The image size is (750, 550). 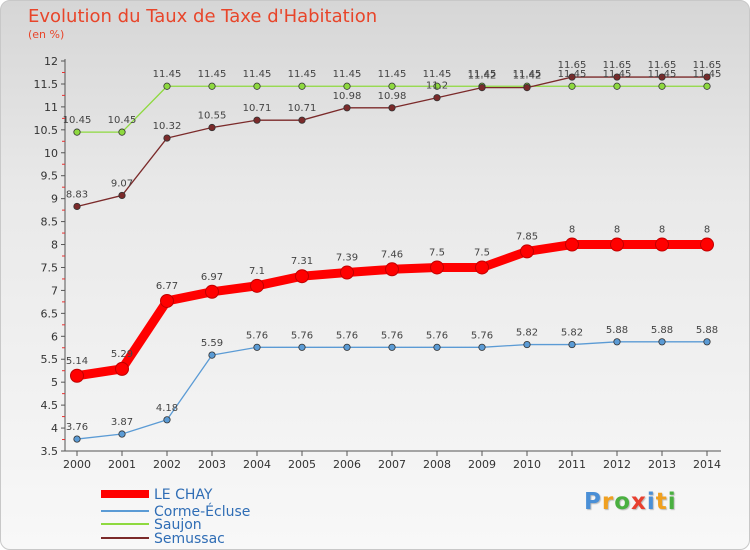 What do you see at coordinates (54, 245) in the screenshot?
I see `y-tick-label: 8` at bounding box center [54, 245].